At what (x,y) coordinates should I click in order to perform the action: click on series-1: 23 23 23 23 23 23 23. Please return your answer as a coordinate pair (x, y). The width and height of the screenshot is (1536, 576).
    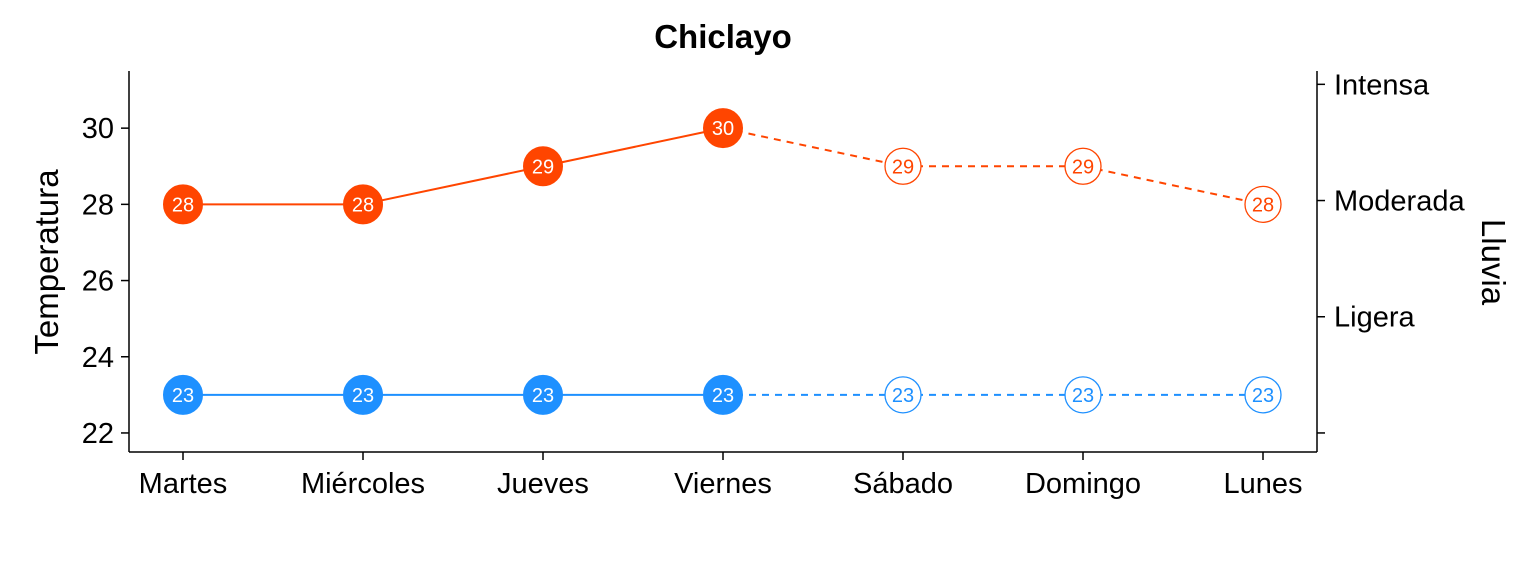
    Looking at the image, I should click on (722, 394).